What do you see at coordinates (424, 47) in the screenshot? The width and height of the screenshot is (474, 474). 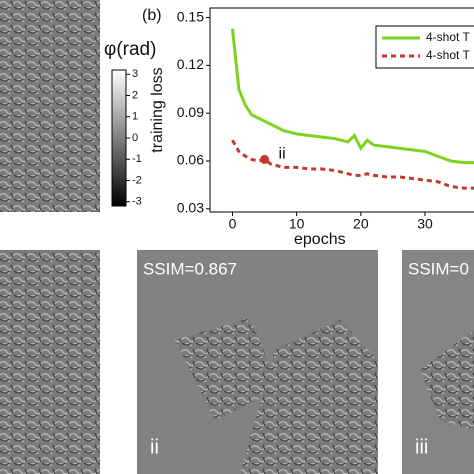 I see `legend-box` at bounding box center [424, 47].